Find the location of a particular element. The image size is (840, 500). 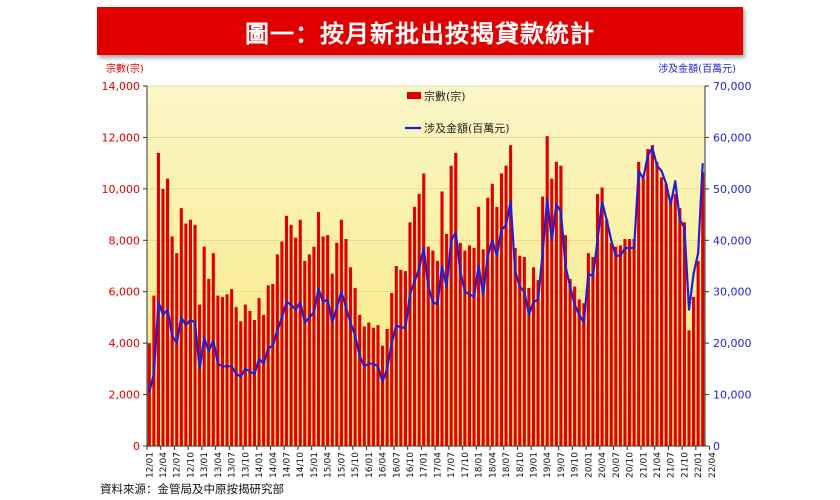

y-right-tick-label: 10,000 is located at coordinates (732, 395).